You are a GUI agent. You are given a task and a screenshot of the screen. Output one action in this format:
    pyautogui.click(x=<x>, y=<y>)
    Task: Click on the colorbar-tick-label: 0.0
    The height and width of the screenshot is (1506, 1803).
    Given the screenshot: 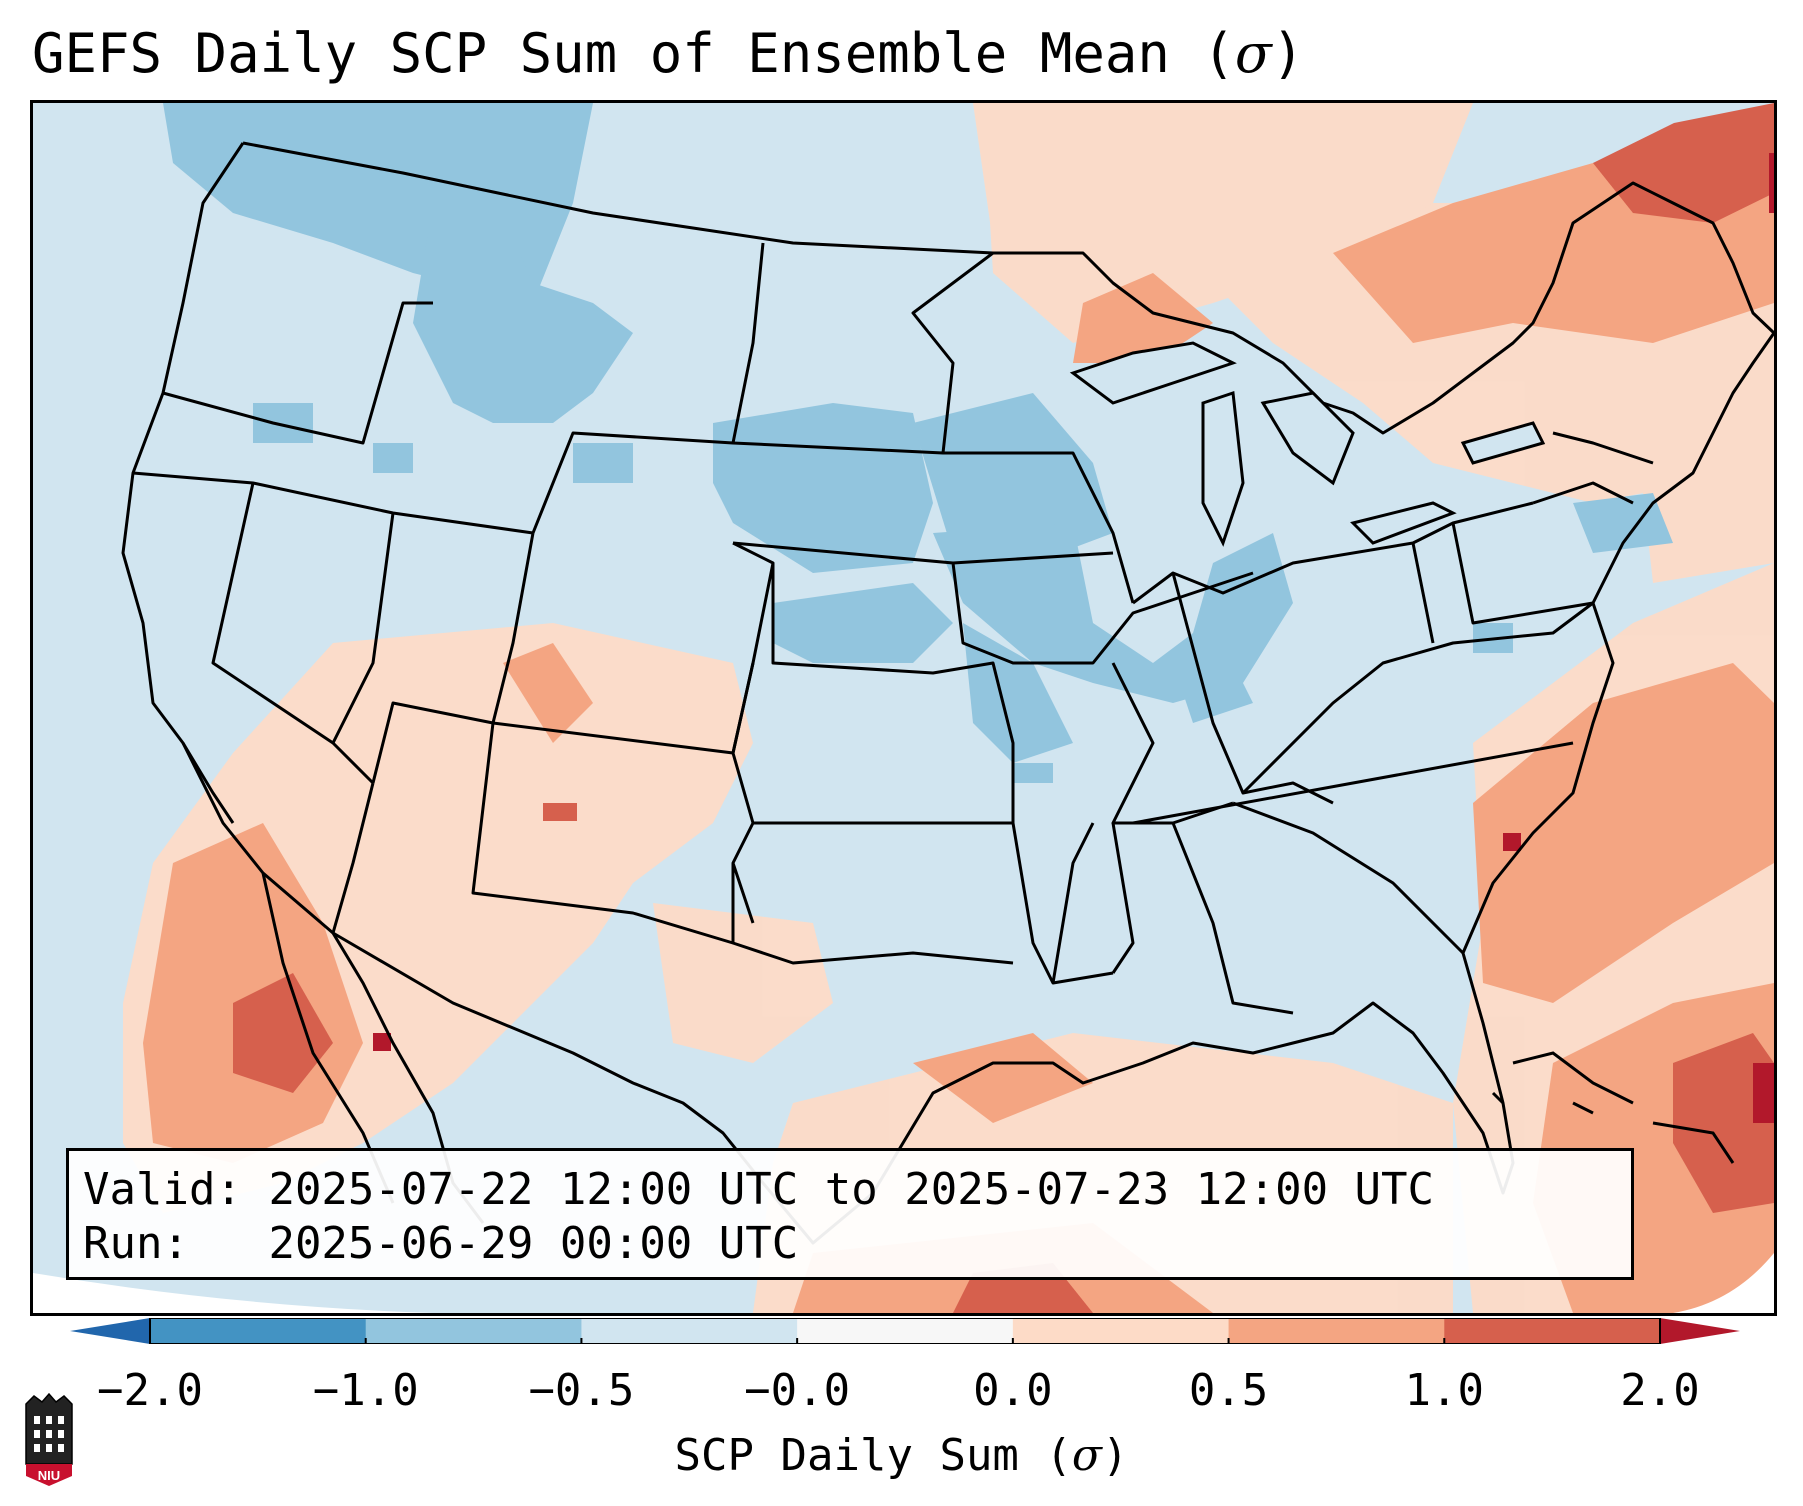 What is the action you would take?
    pyautogui.click(x=1013, y=1390)
    